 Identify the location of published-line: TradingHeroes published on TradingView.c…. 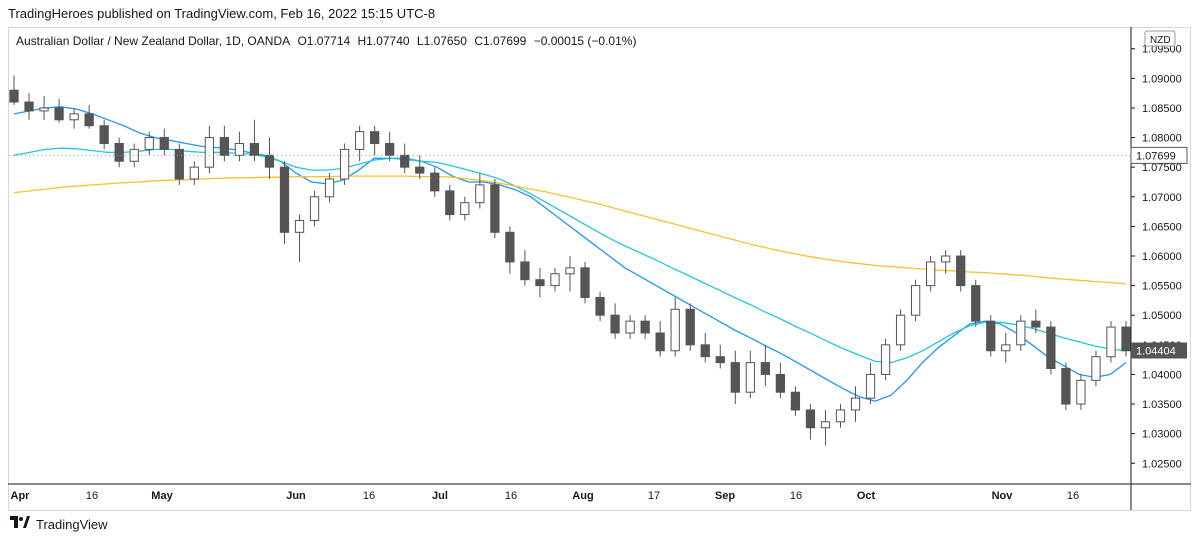
(222, 13).